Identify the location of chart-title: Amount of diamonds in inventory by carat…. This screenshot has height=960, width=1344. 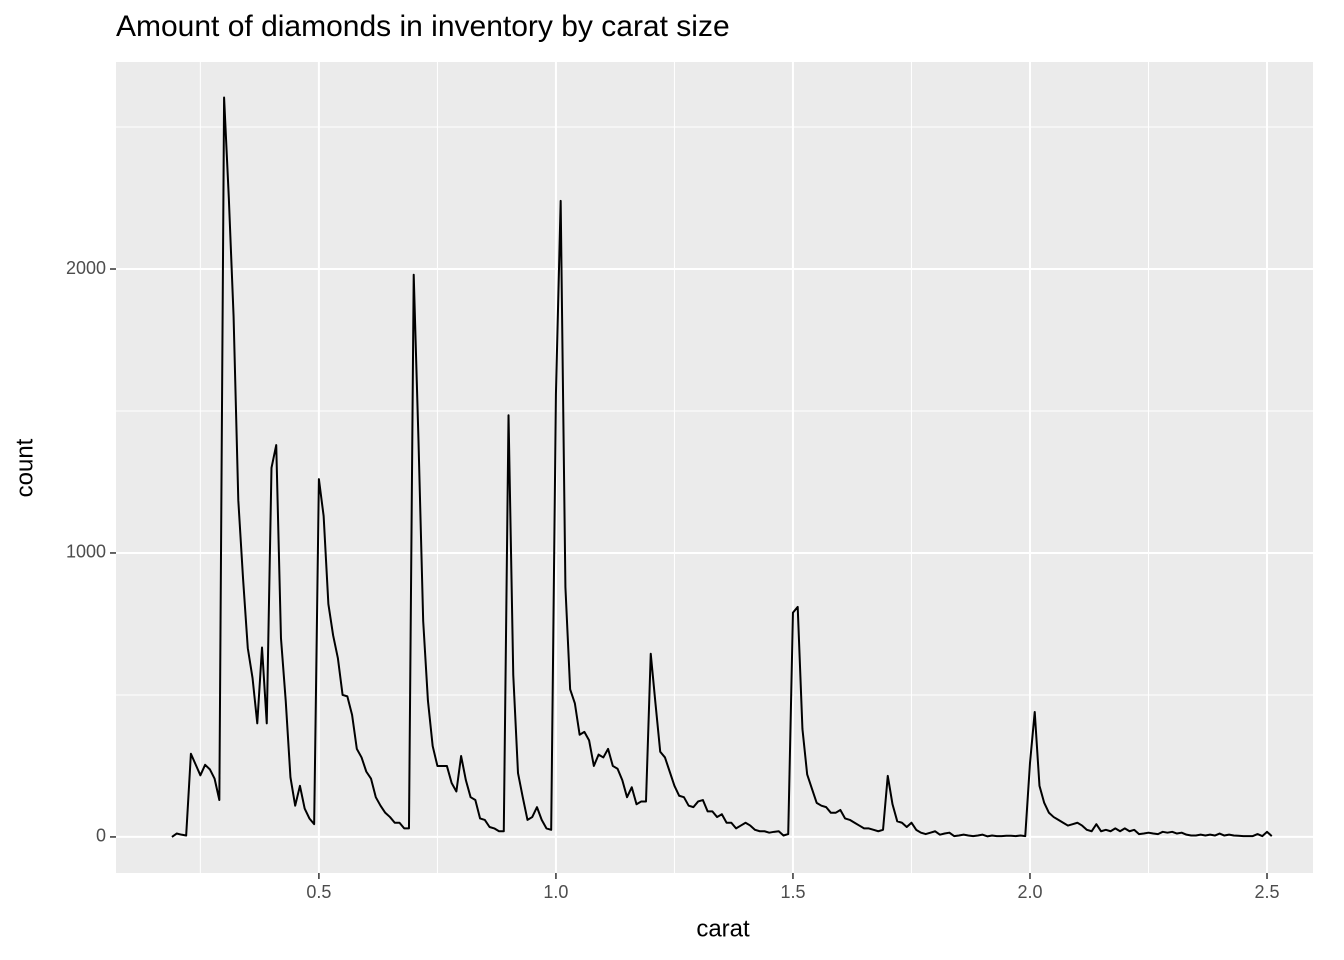
(423, 26).